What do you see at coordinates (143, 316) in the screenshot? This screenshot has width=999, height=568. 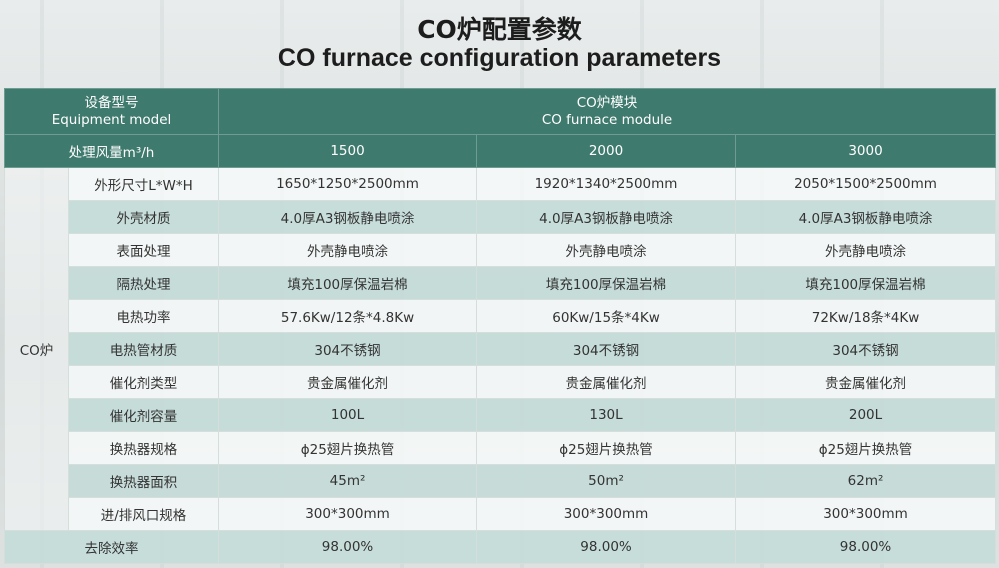 I see `row-label: 电热功率` at bounding box center [143, 316].